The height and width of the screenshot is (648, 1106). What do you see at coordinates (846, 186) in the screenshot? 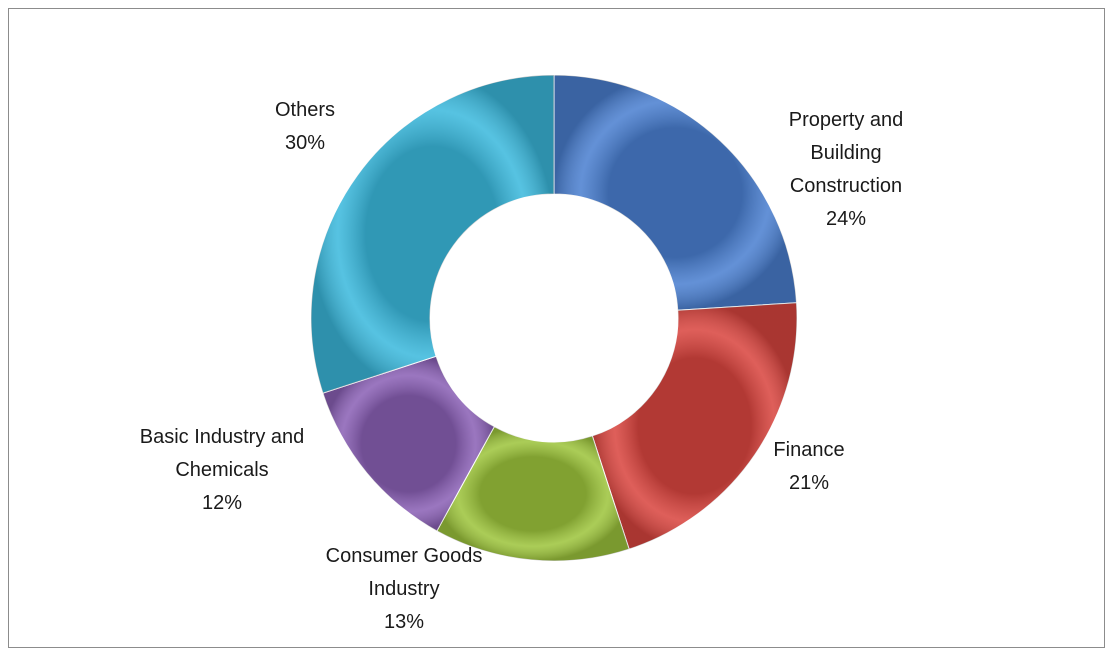
I see `category-label-line: Construction` at bounding box center [846, 186].